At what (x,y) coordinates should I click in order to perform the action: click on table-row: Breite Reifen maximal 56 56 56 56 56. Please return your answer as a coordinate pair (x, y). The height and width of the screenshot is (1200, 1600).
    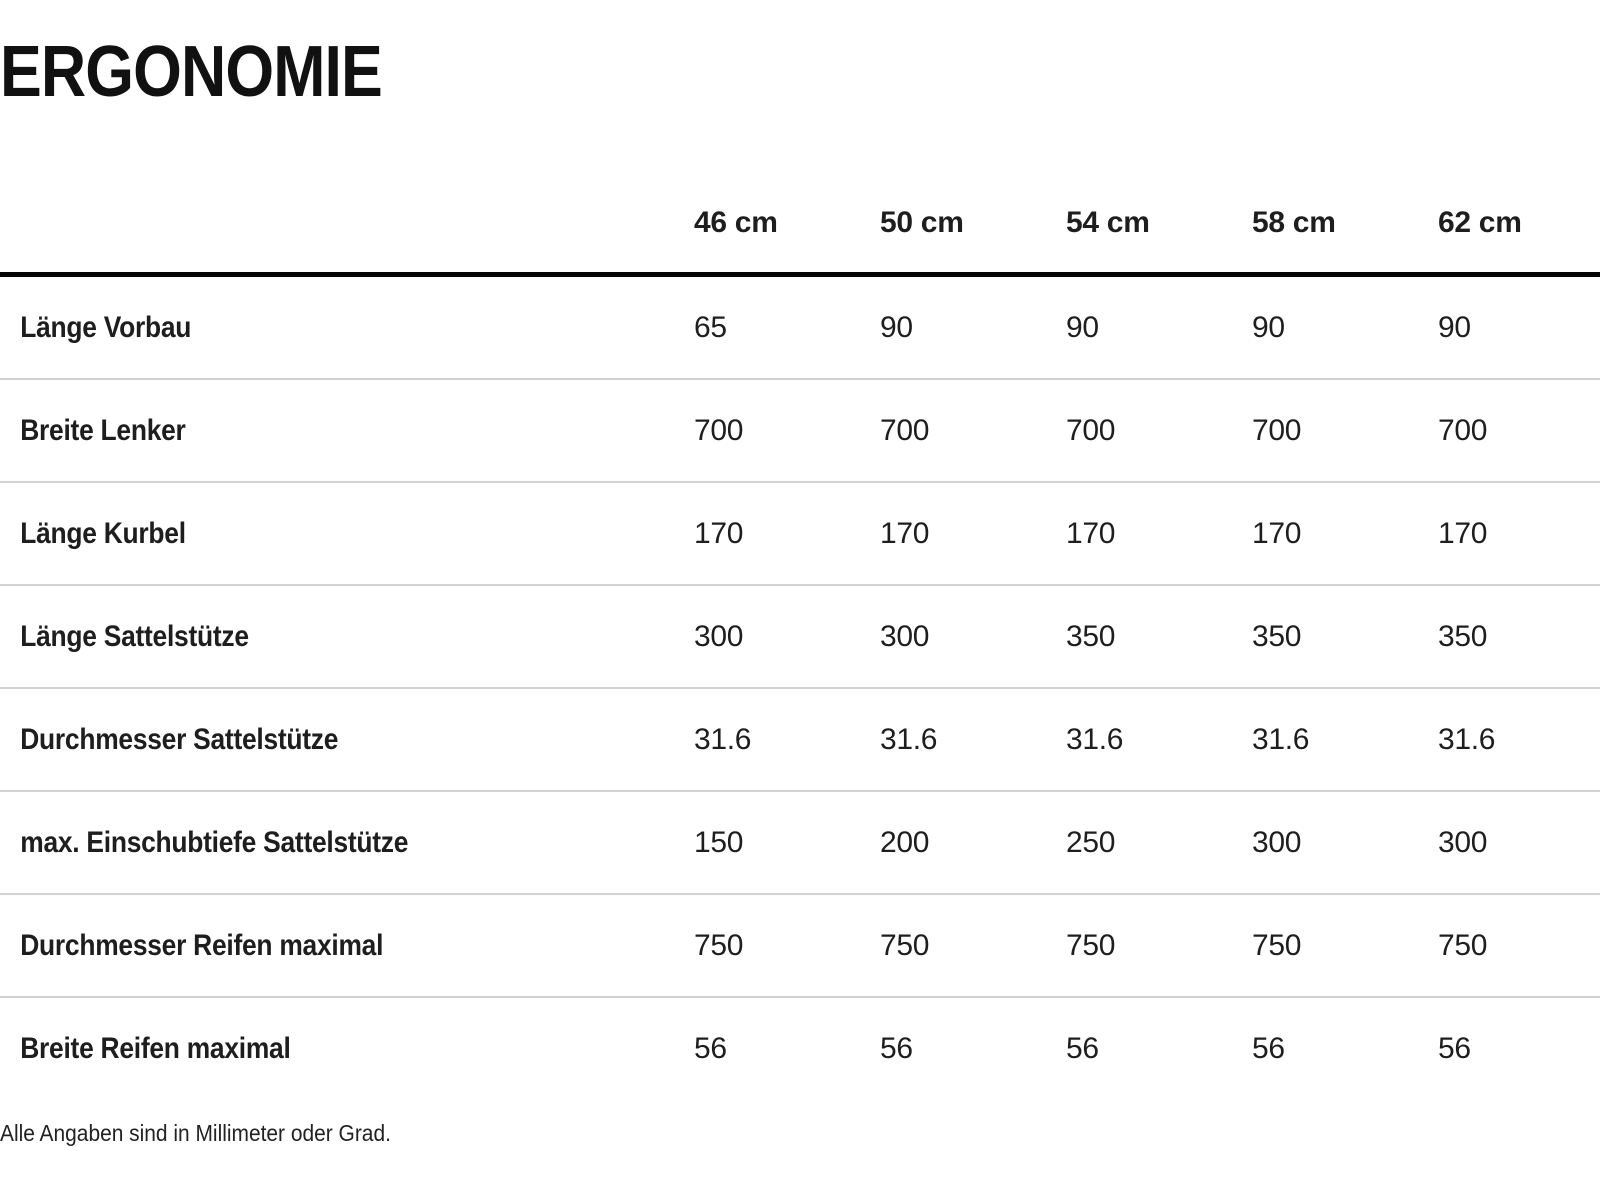
    Looking at the image, I should click on (800, 1047).